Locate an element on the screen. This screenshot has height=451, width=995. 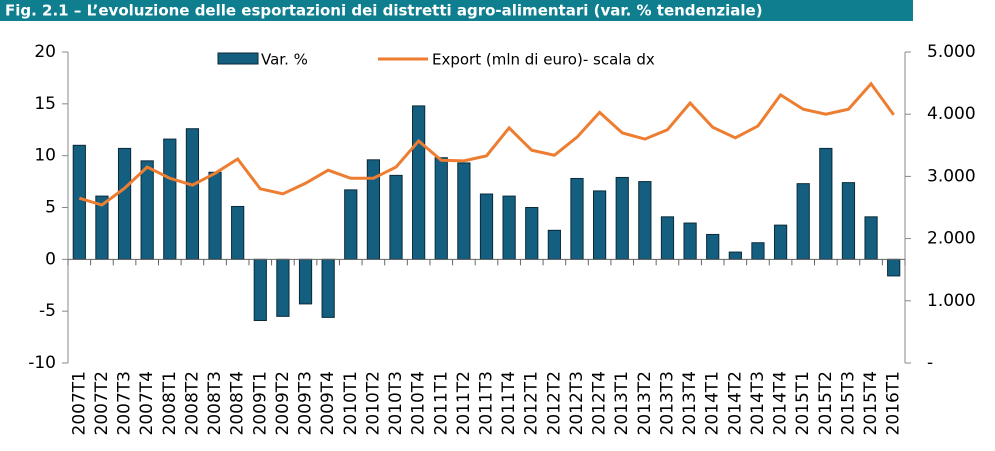
x-tick-label: 2013T4 is located at coordinates (690, 403).